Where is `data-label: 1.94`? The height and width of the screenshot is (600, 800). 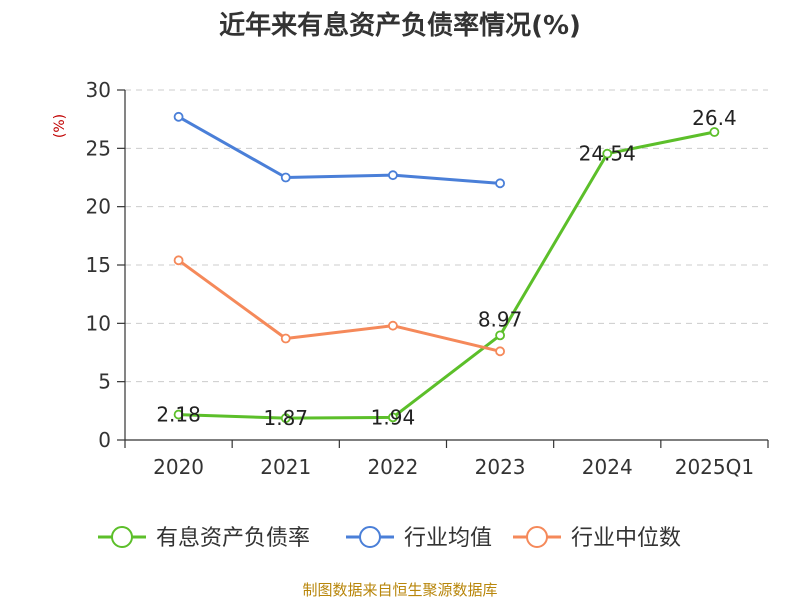
data-label: 1.94 is located at coordinates (393, 417).